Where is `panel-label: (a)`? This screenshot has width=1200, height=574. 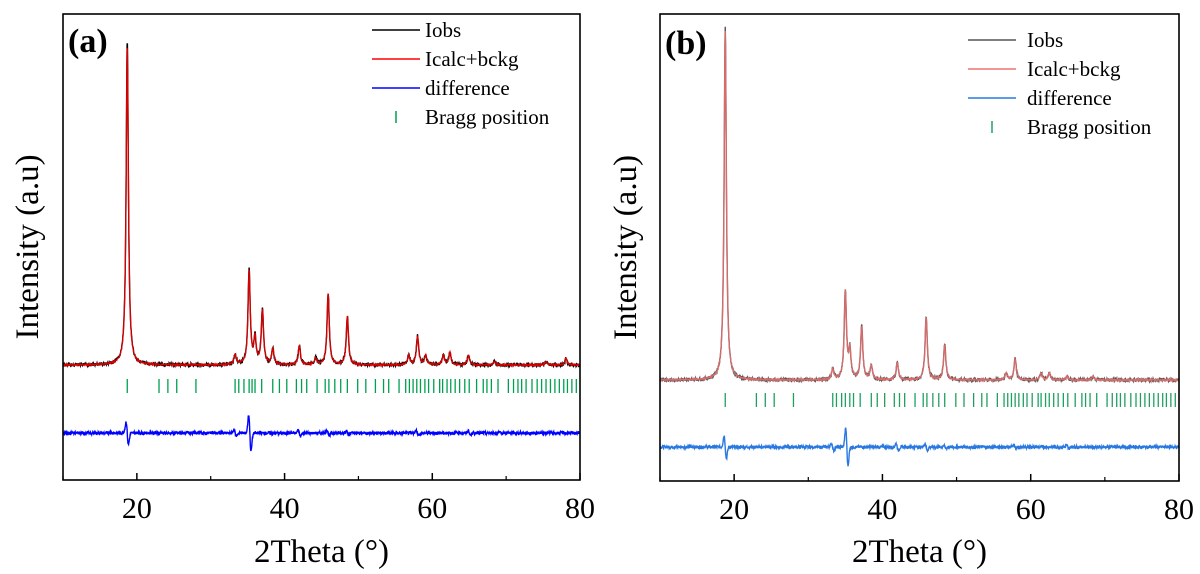
panel-label: (a) is located at coordinates (88, 41).